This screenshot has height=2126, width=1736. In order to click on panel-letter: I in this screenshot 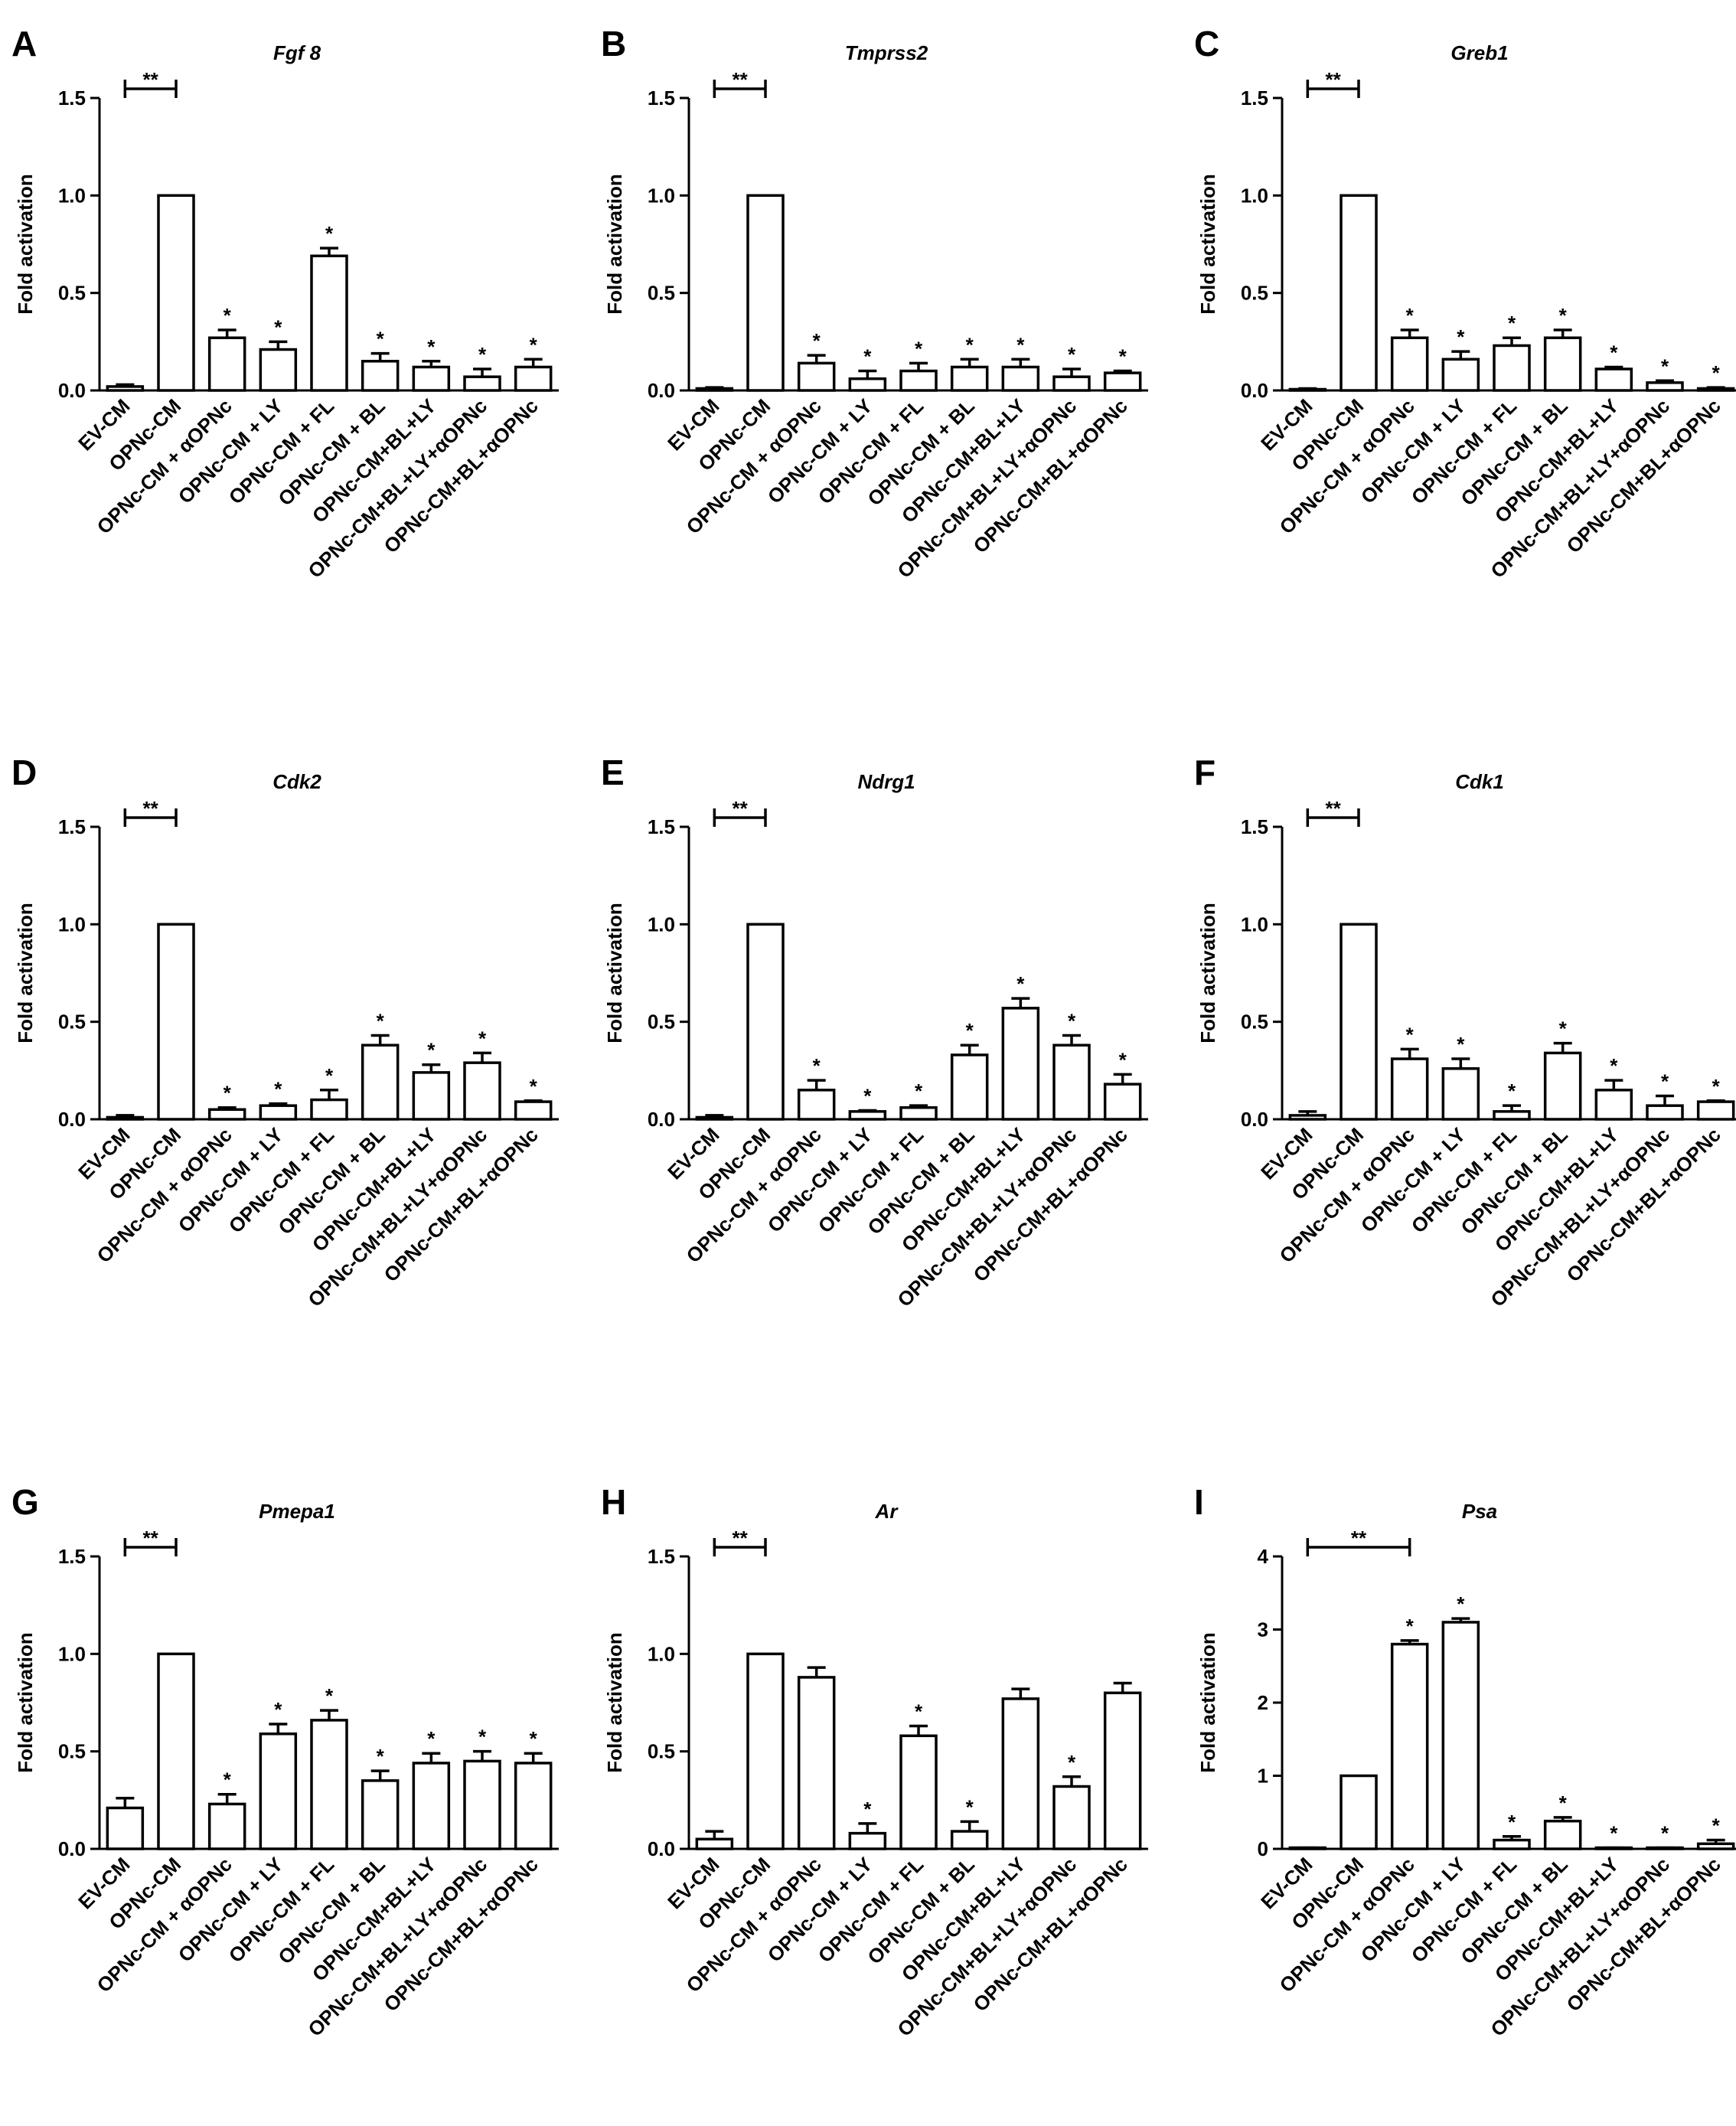, I will do `click(1199, 1502)`.